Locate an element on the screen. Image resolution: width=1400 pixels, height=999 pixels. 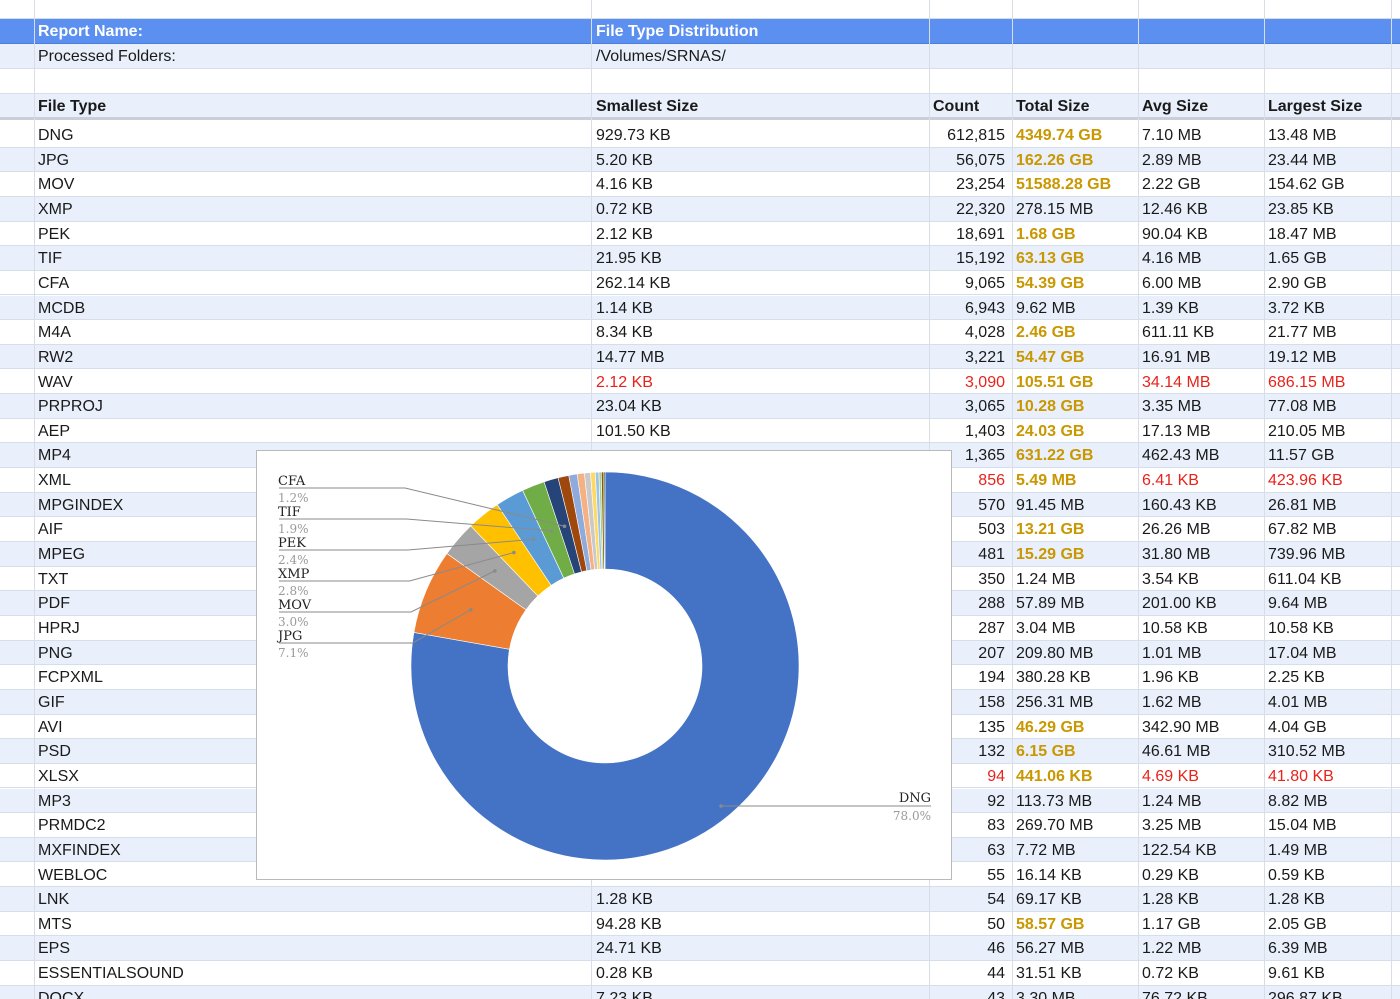
file-type-cell: MPEG is located at coordinates (62, 555).